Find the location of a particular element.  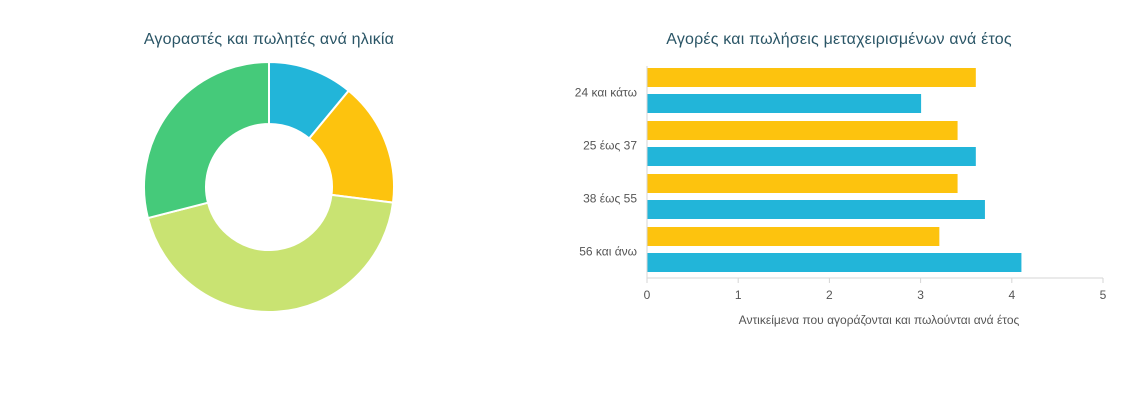

category-label: 56 και άνω is located at coordinates (608, 252).